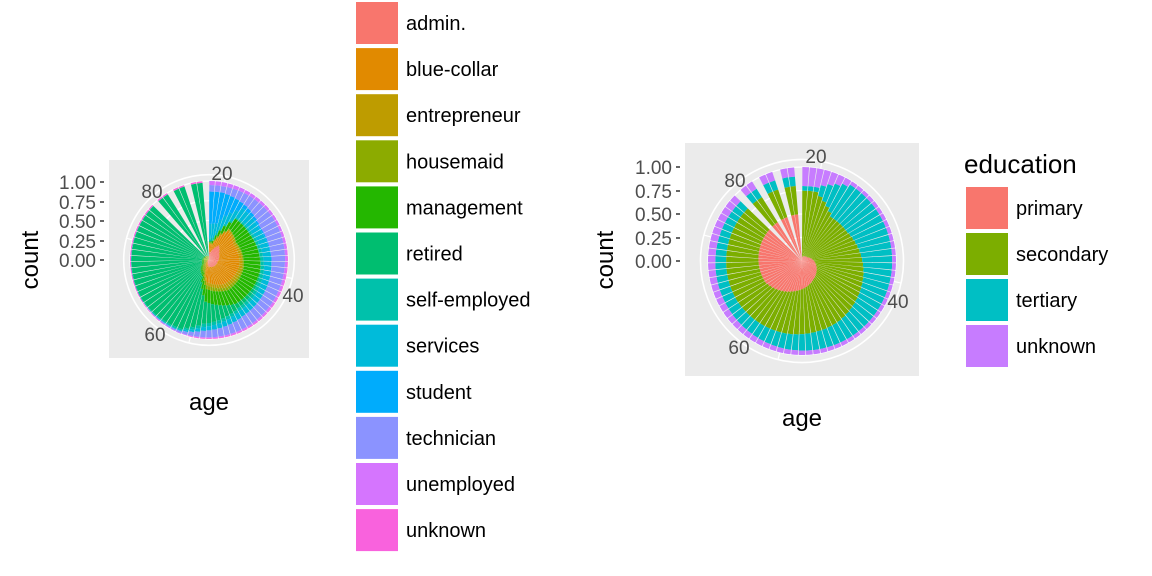  I want to click on job-legend-label: management, so click(464, 208).